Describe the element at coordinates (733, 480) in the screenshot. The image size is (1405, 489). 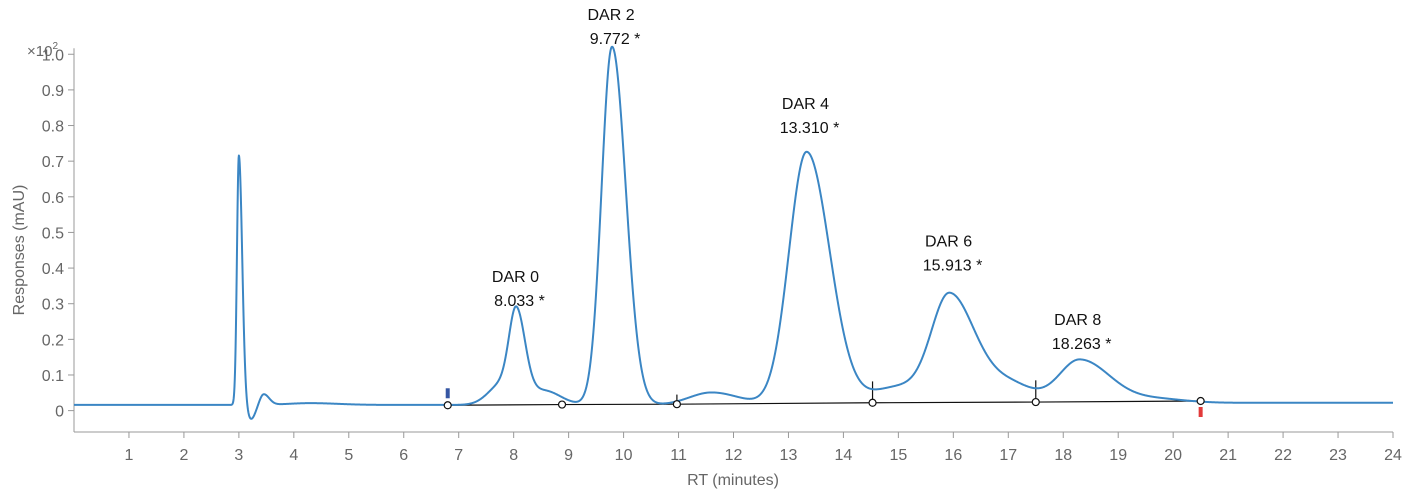
I see `x-axis-title: RT (minutes)` at that location.